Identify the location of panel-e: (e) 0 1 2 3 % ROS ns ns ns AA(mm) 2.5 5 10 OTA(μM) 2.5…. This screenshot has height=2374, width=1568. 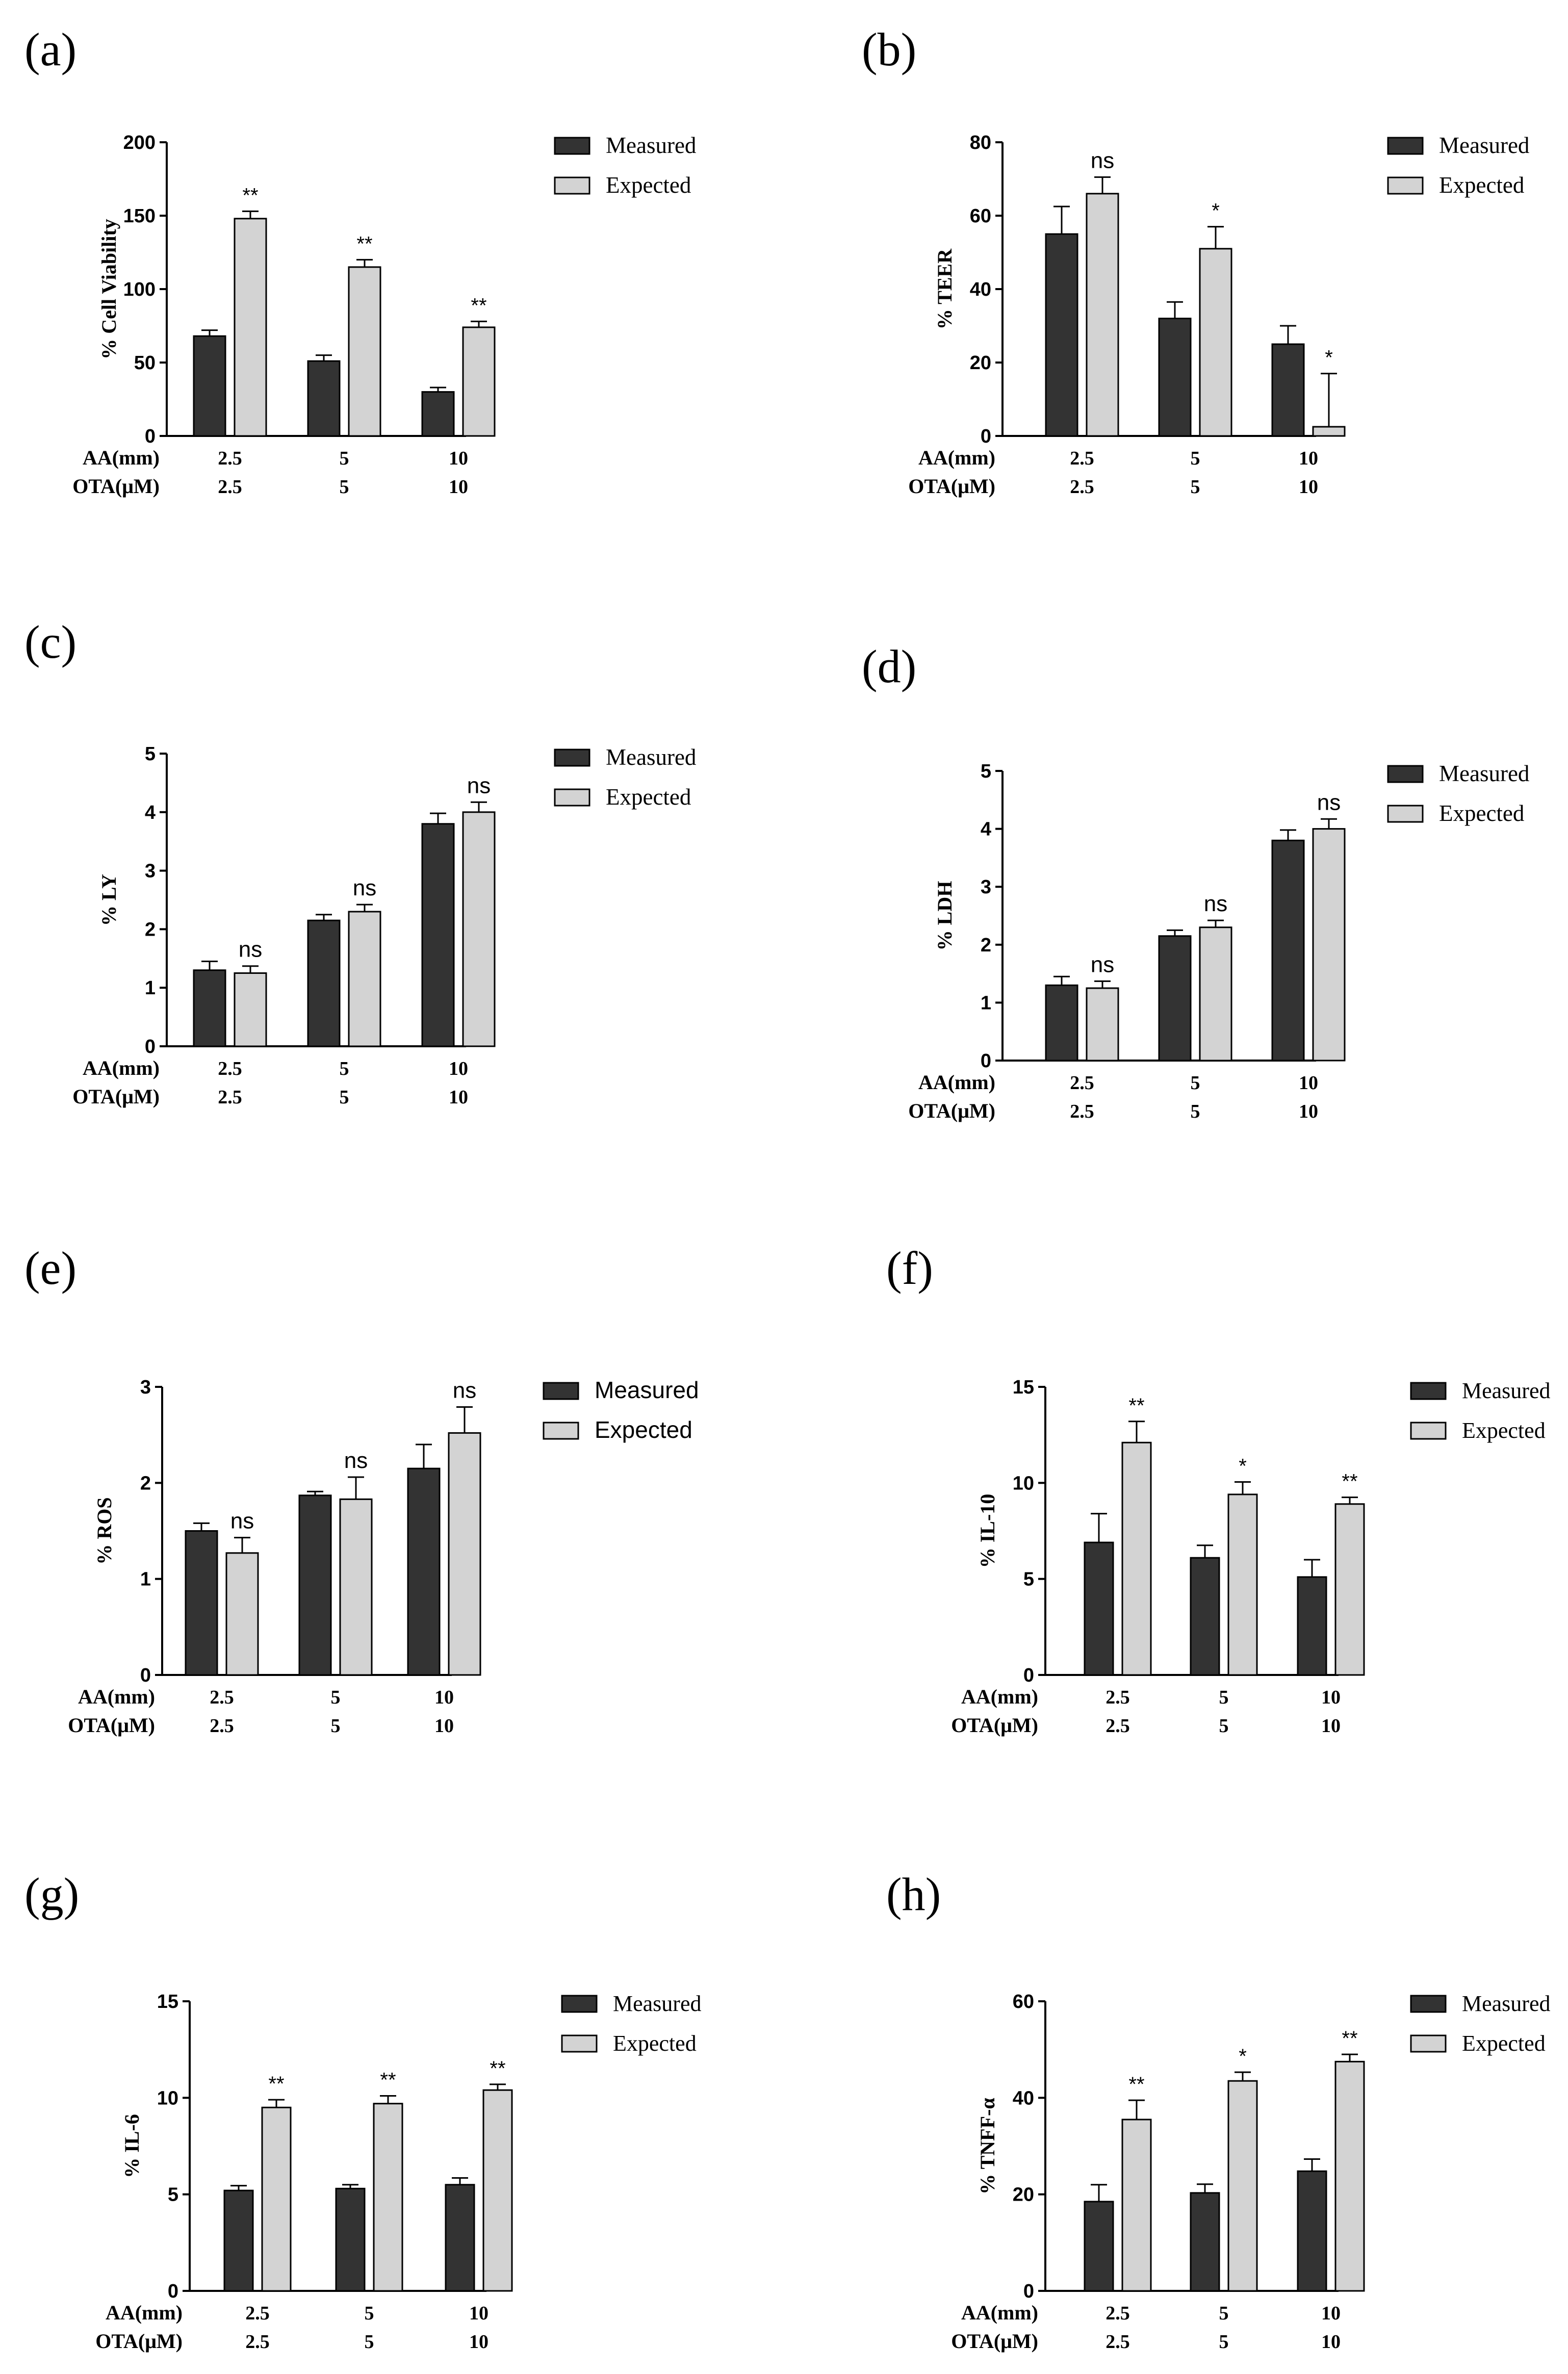
(361, 1489).